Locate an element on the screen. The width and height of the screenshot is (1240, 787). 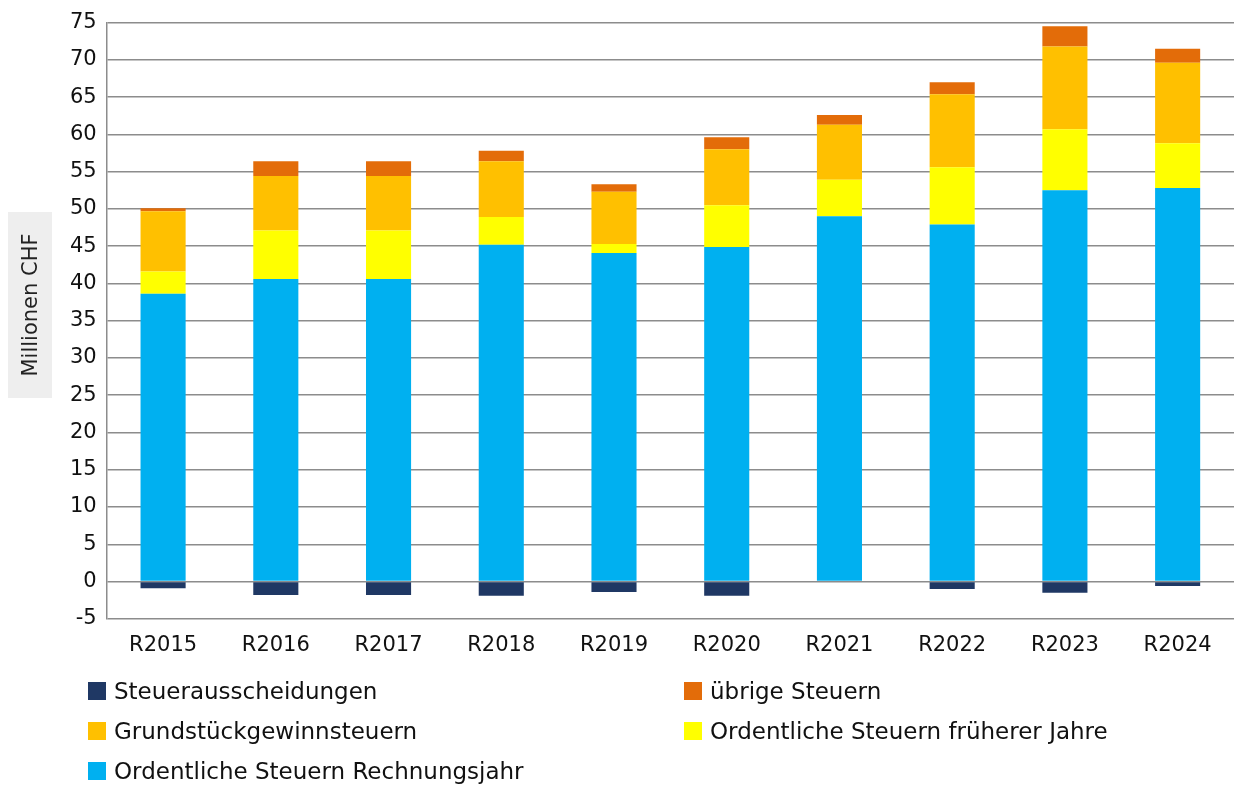
x-tick-label: R2017 is located at coordinates (388, 643).